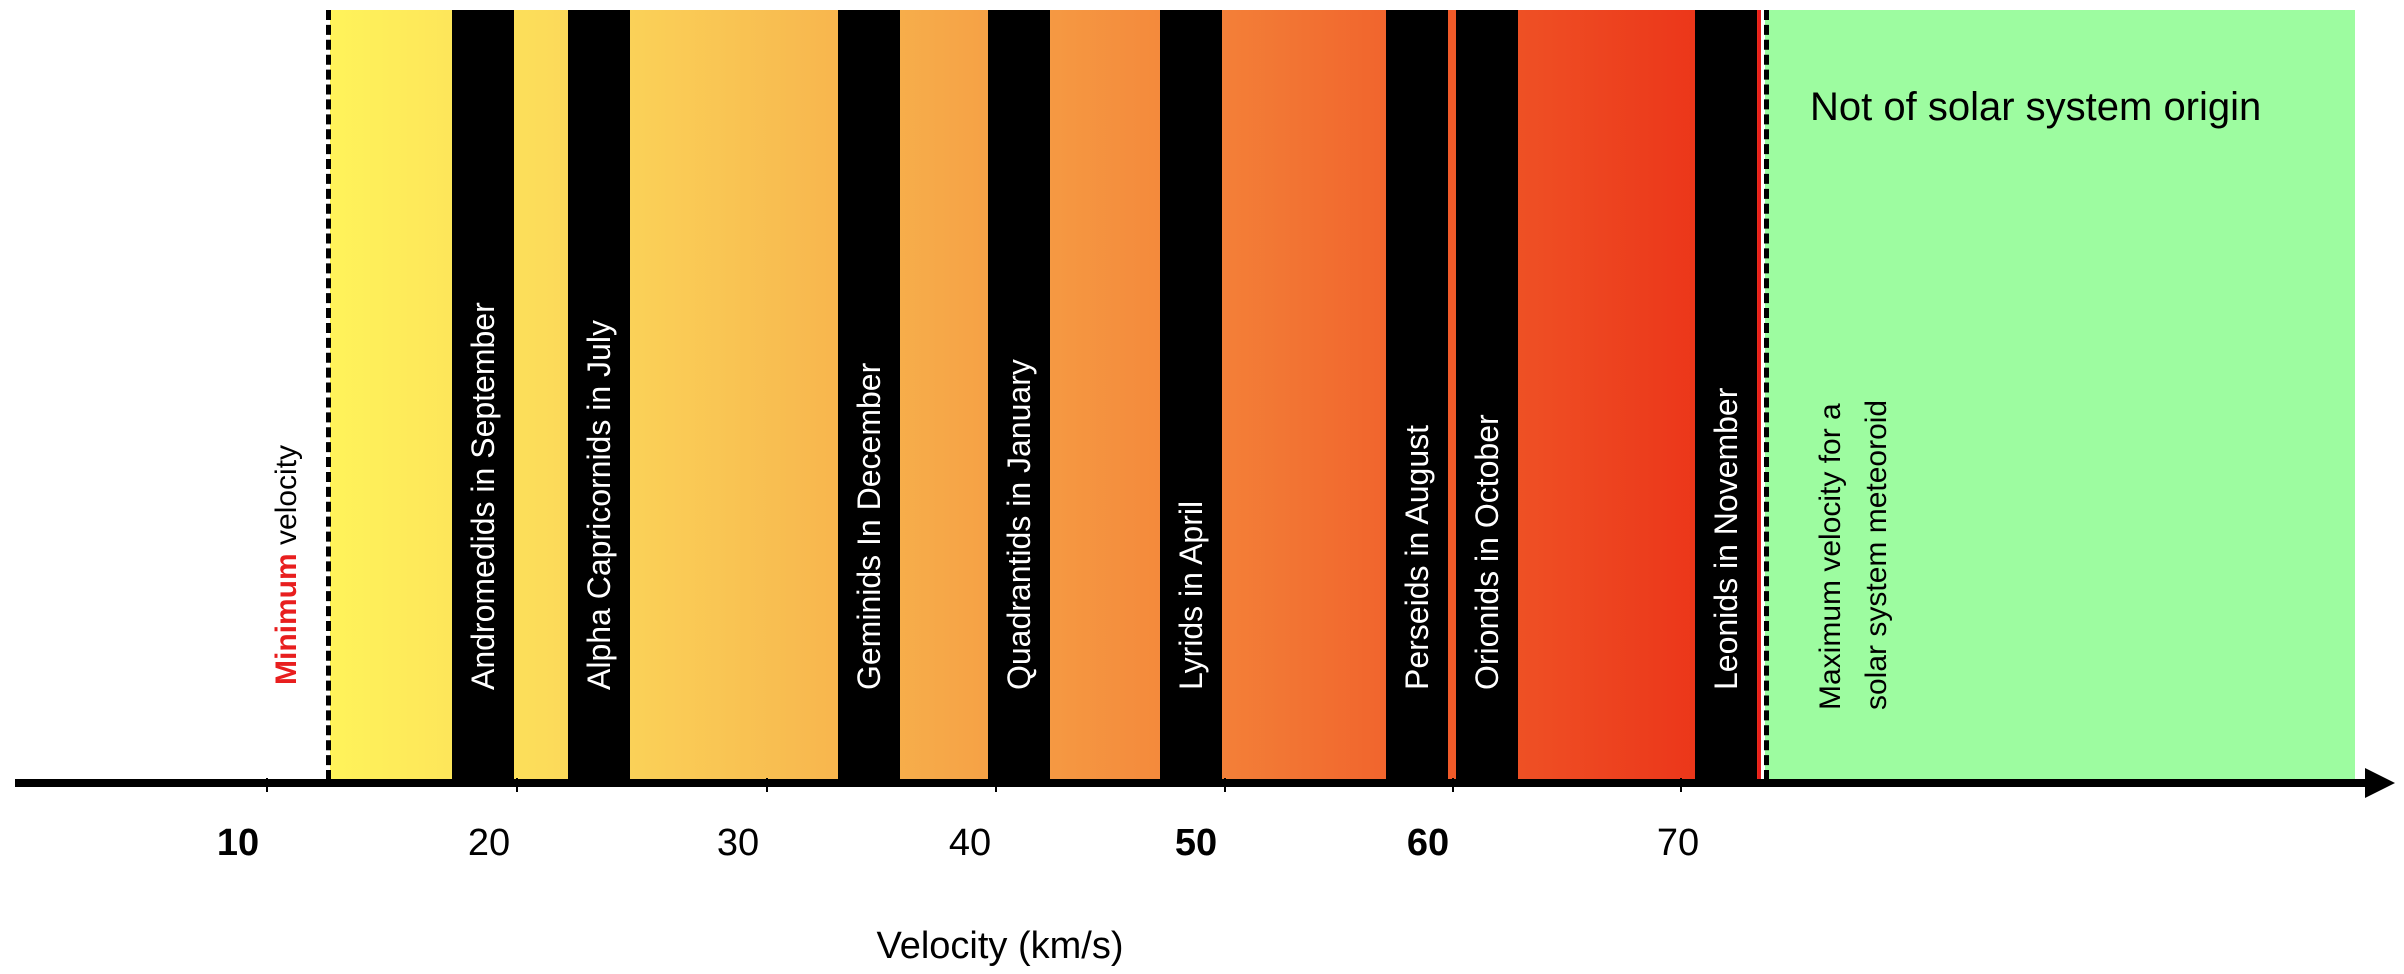  Describe the element at coordinates (869, 526) in the screenshot. I see `shower-label: Geminids In December` at that location.